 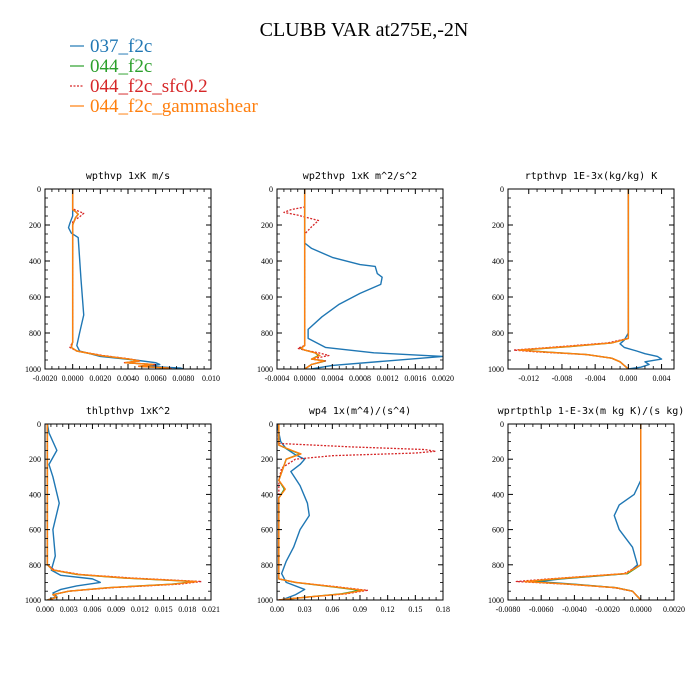 What do you see at coordinates (528, 378) in the screenshot?
I see `x-tick-label: -0.012` at bounding box center [528, 378].